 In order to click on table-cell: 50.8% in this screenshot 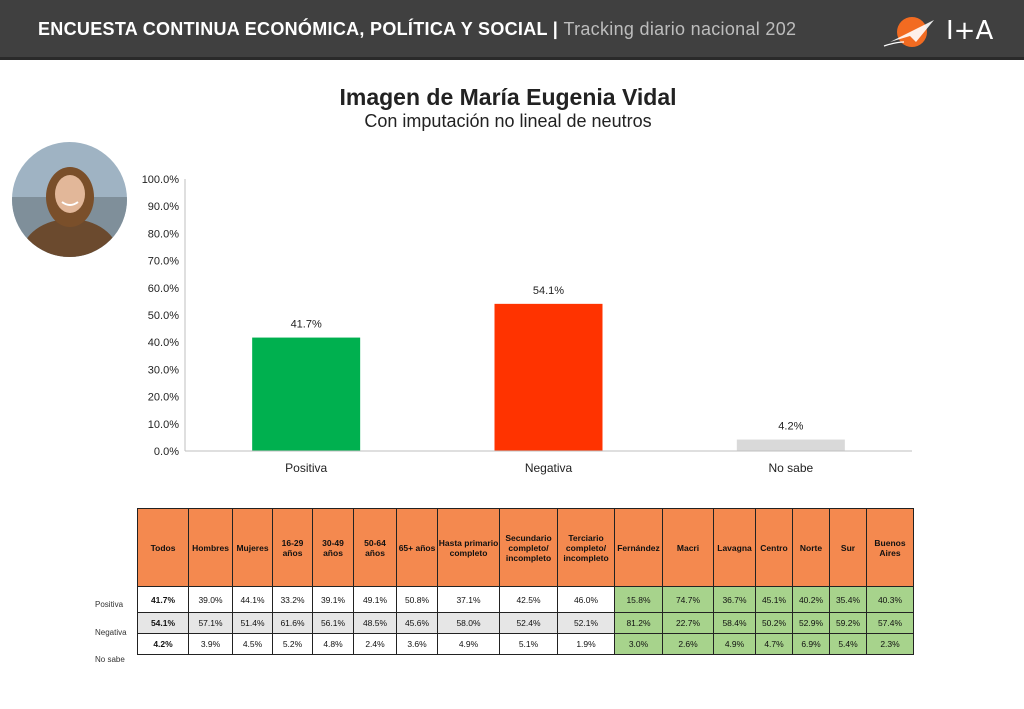, I will do `click(417, 599)`.